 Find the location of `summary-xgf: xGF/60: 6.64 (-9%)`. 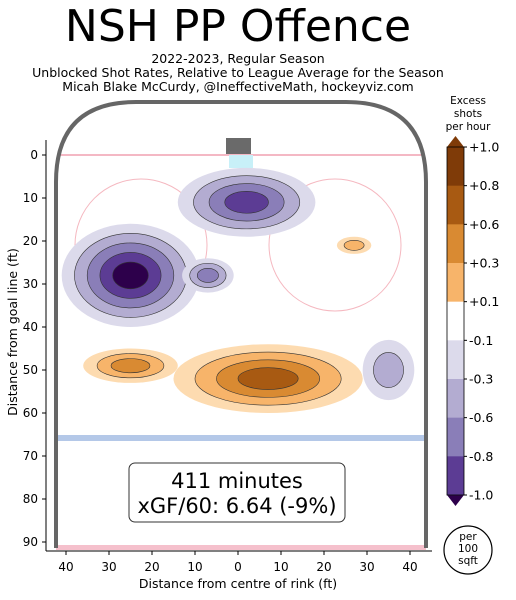

summary-xgf: xGF/60: 6.64 (-9%) is located at coordinates (236, 506).